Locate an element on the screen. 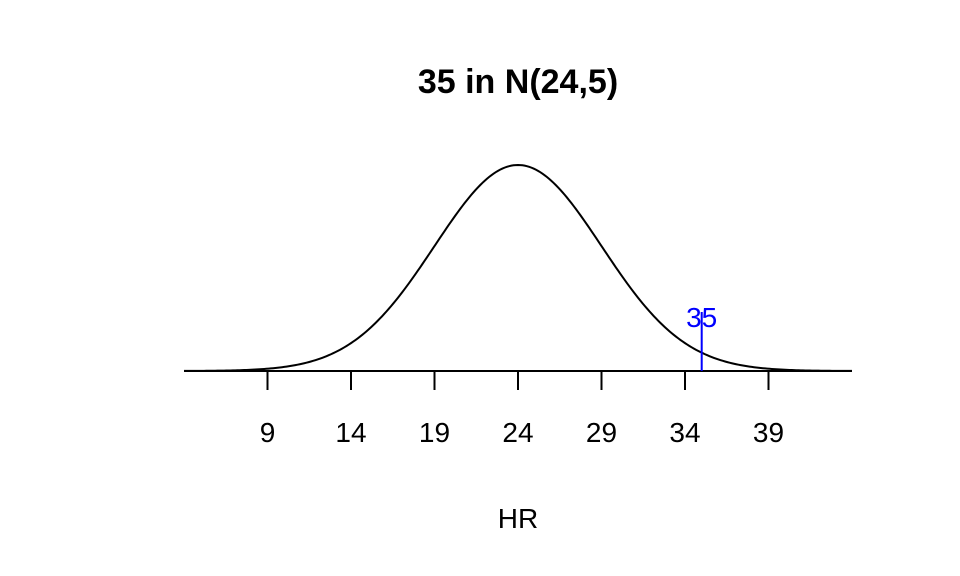  x-tick-label: 29 is located at coordinates (601, 432).